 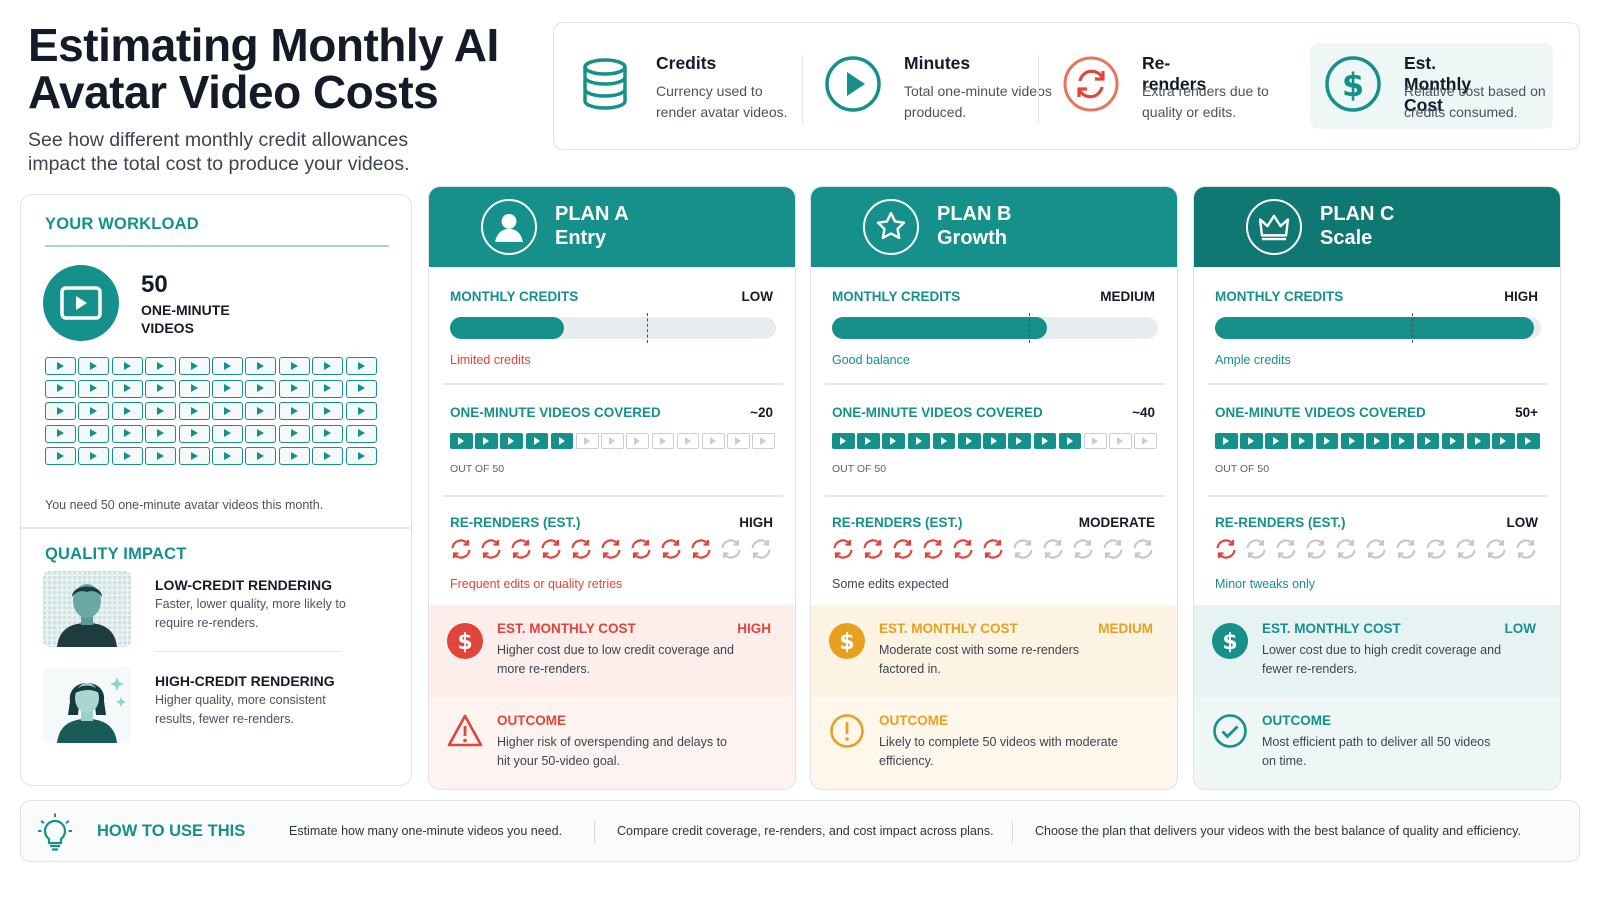 I want to click on plan-tier: Scale, so click(x=1346, y=238).